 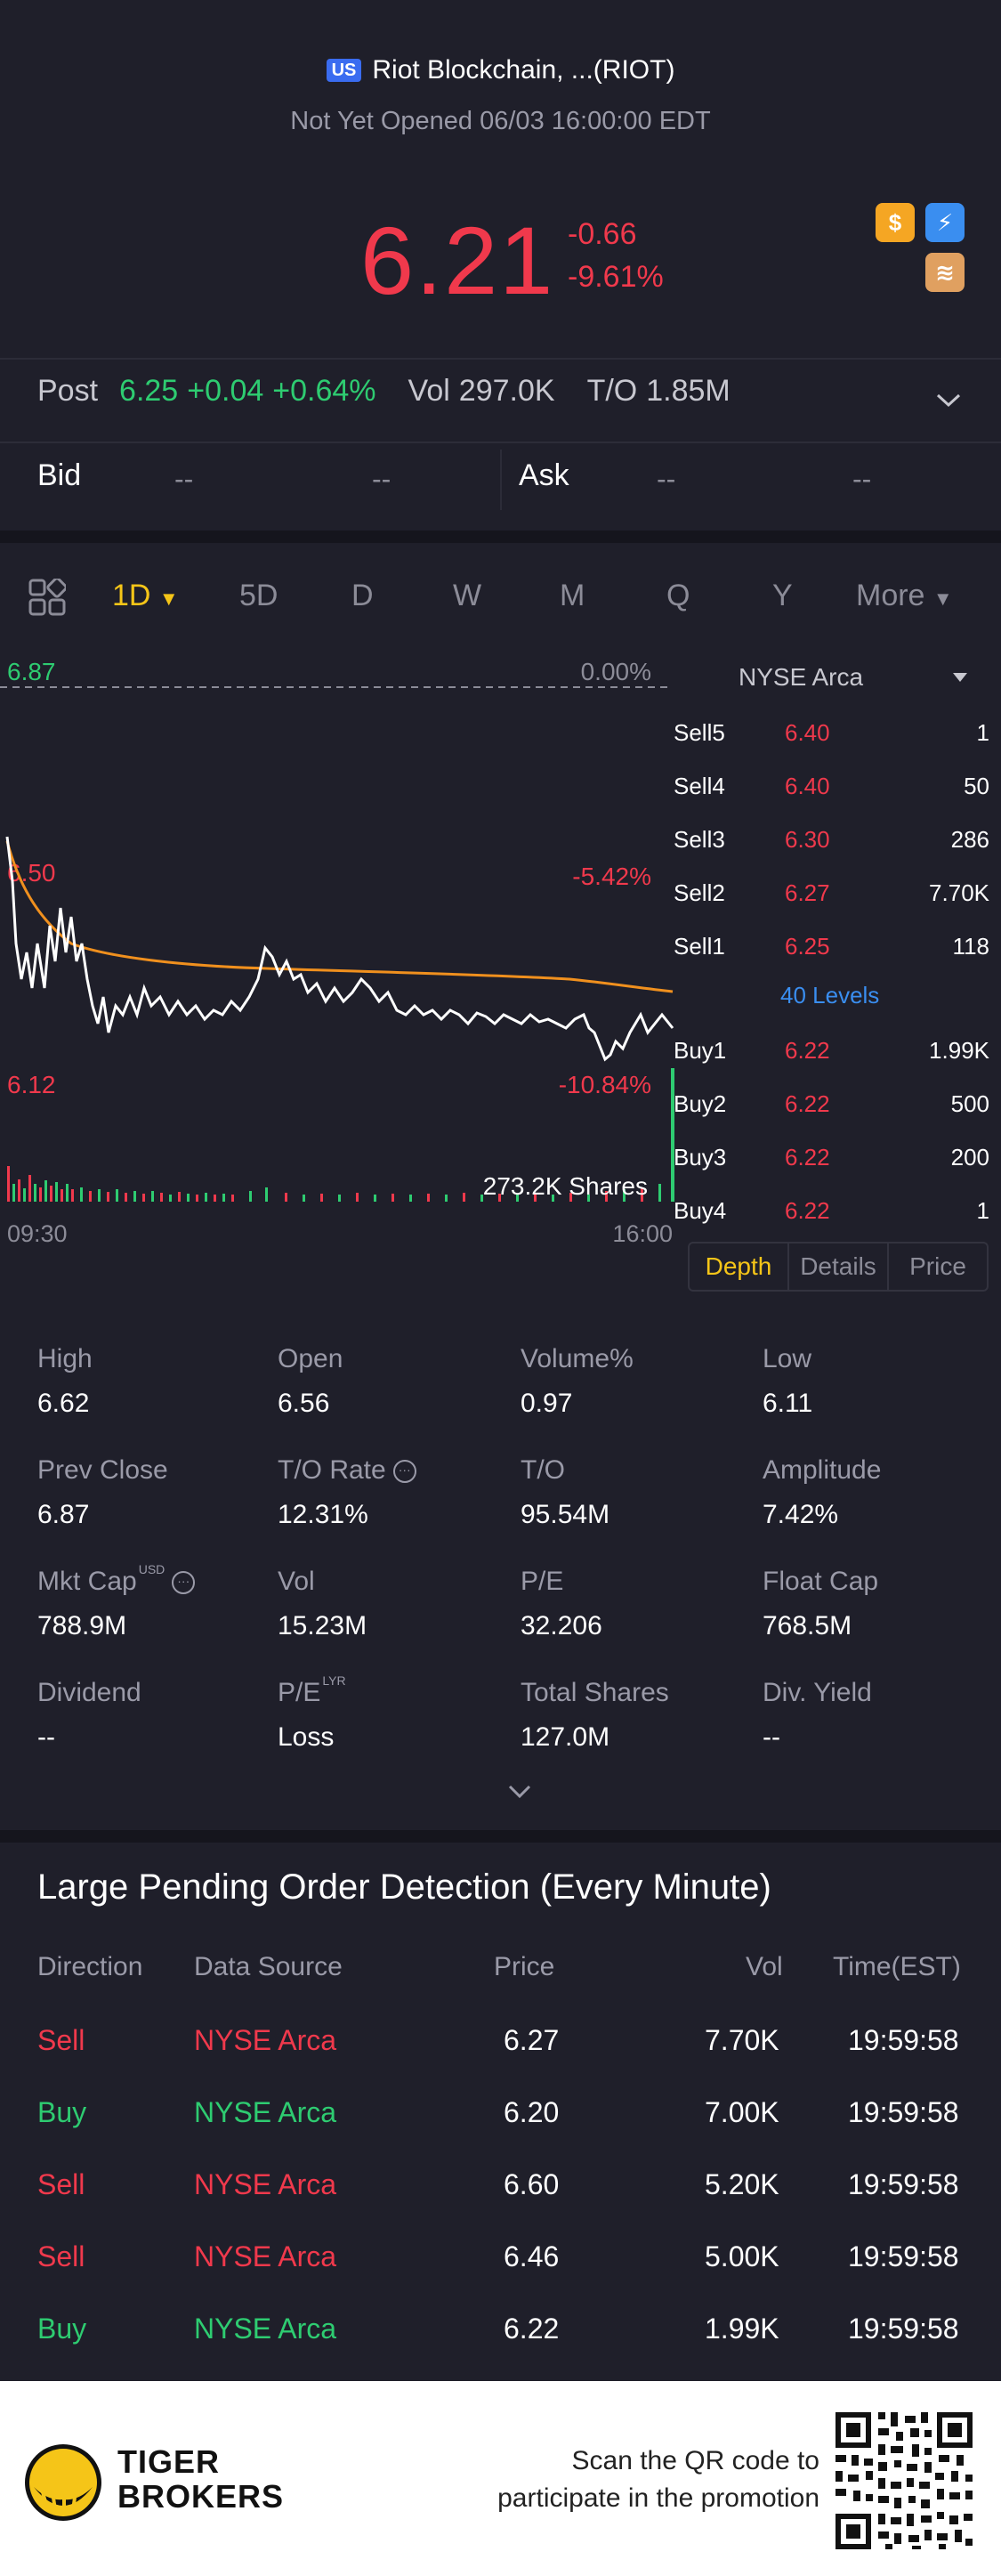 I want to click on lyr-superscript: LYR, so click(x=334, y=1680).